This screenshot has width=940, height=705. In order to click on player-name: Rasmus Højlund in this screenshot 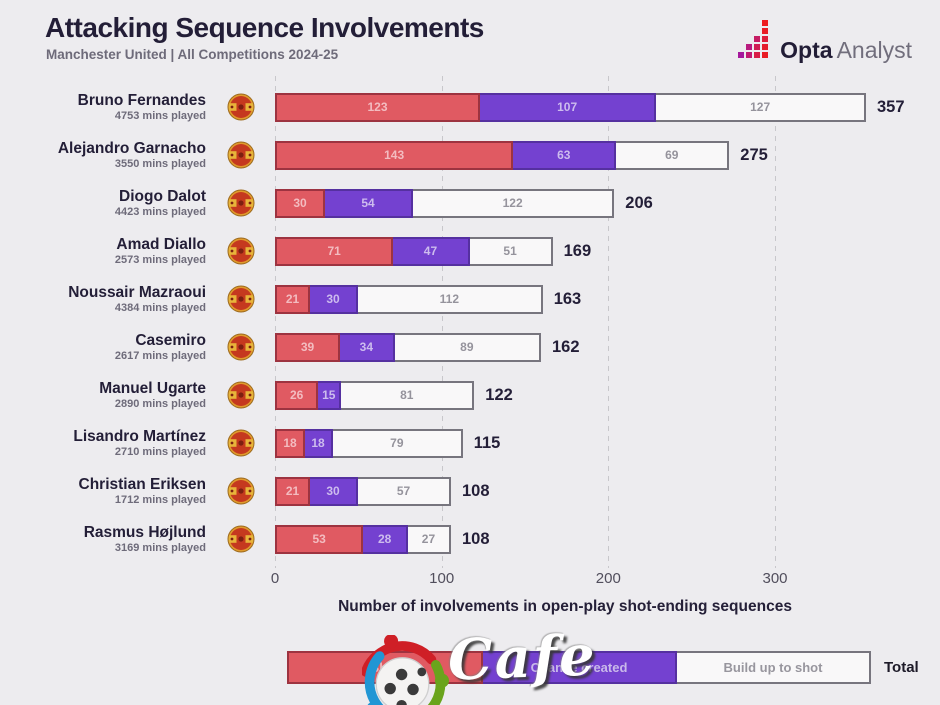, I will do `click(144, 532)`.